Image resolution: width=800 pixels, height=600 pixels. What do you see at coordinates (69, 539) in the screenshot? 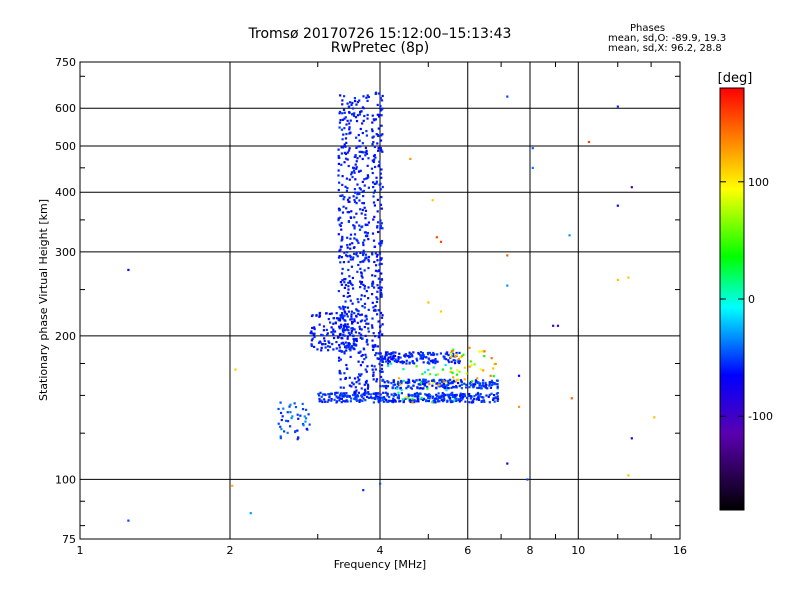
I see `y-tick-label: 75` at bounding box center [69, 539].